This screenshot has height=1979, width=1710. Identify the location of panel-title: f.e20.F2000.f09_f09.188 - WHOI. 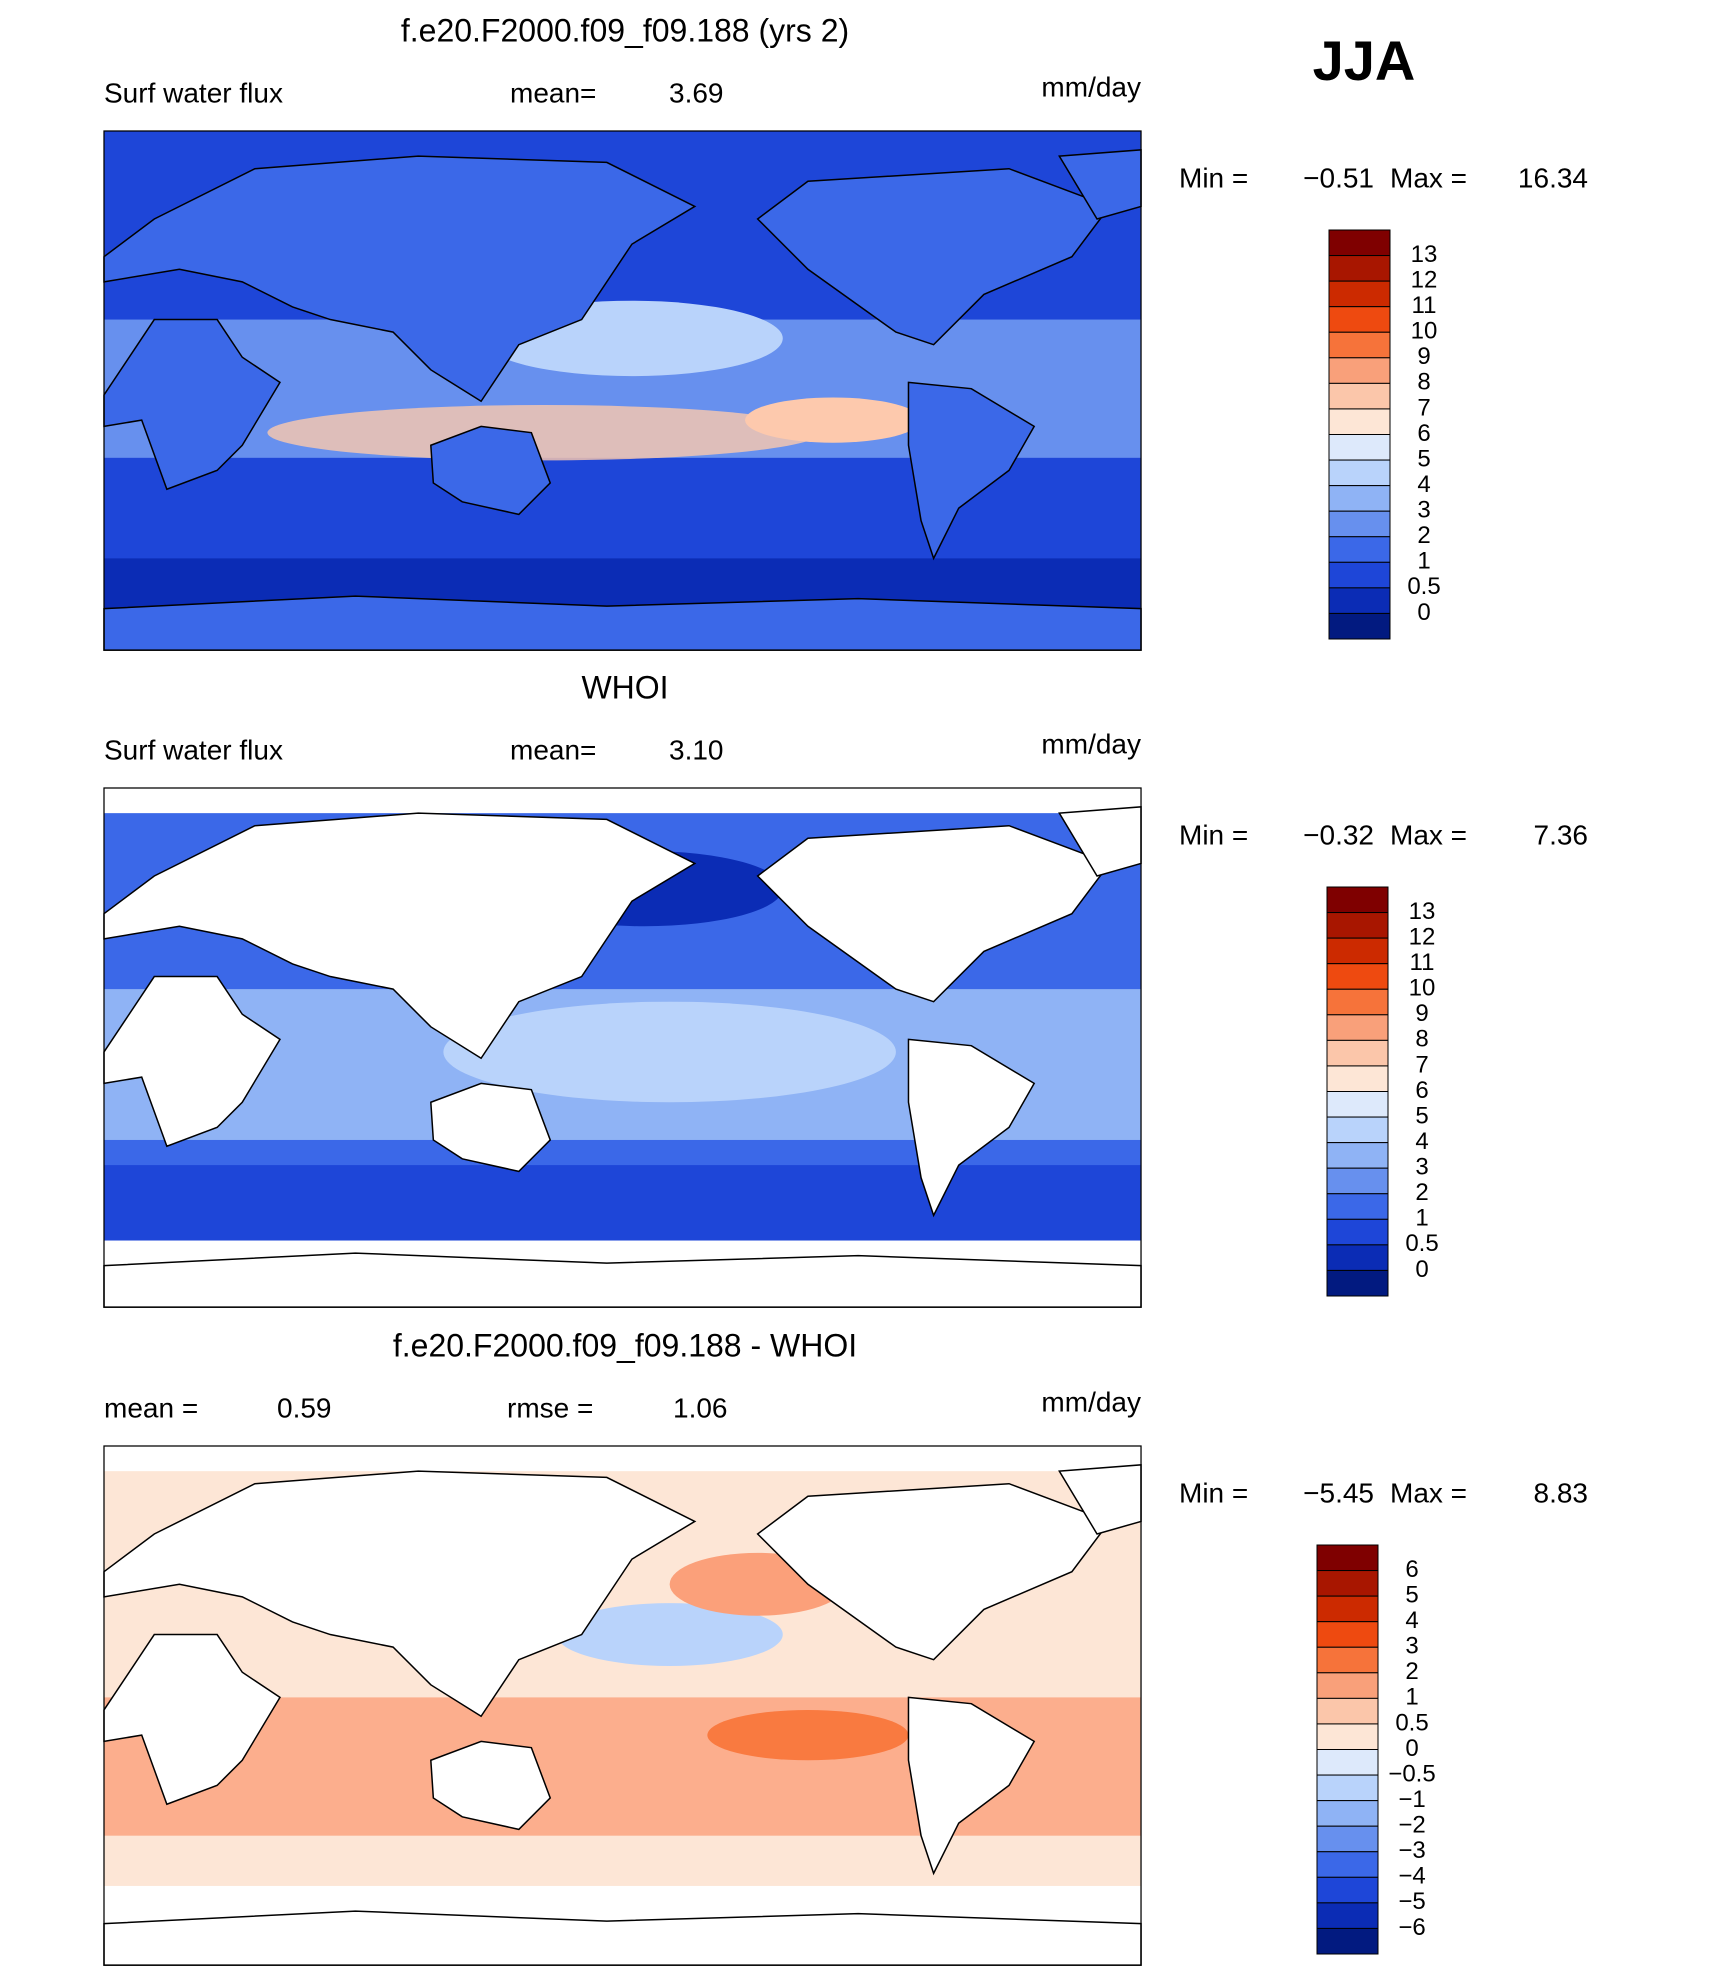
(625, 1345).